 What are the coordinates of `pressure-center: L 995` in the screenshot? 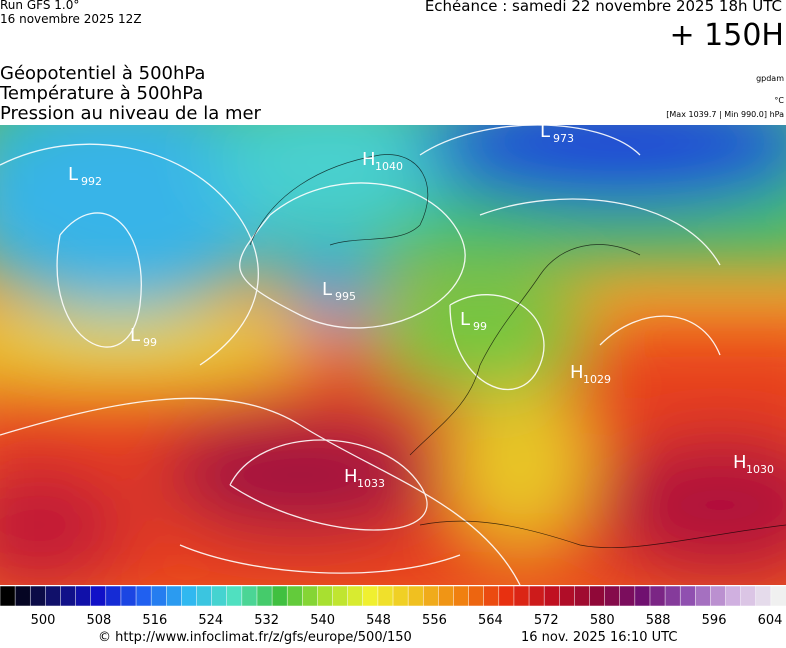 It's located at (339, 291).